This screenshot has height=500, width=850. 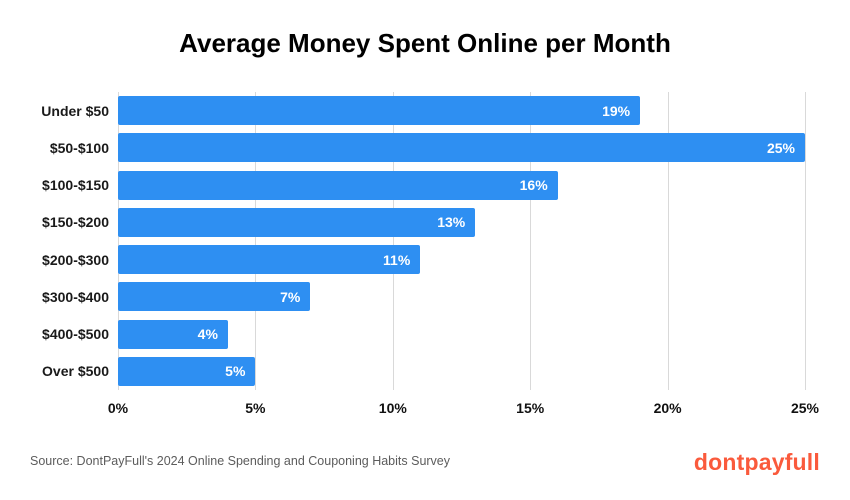 What do you see at coordinates (75, 185) in the screenshot?
I see `category-label: $100-$150` at bounding box center [75, 185].